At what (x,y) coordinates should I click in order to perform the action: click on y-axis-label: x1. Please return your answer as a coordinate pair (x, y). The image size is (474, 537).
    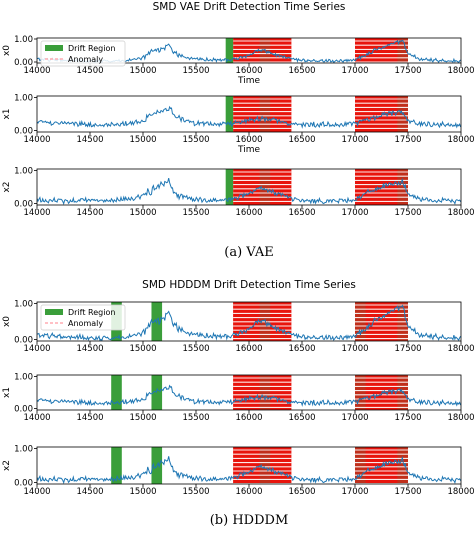
    Looking at the image, I should click on (7, 113).